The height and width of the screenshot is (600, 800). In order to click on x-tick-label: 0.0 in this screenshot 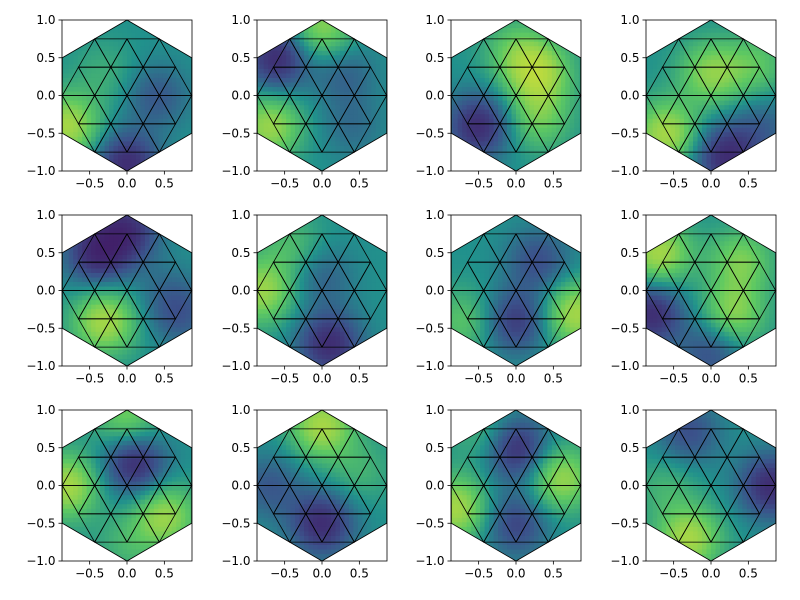, I will do `click(126, 184)`.